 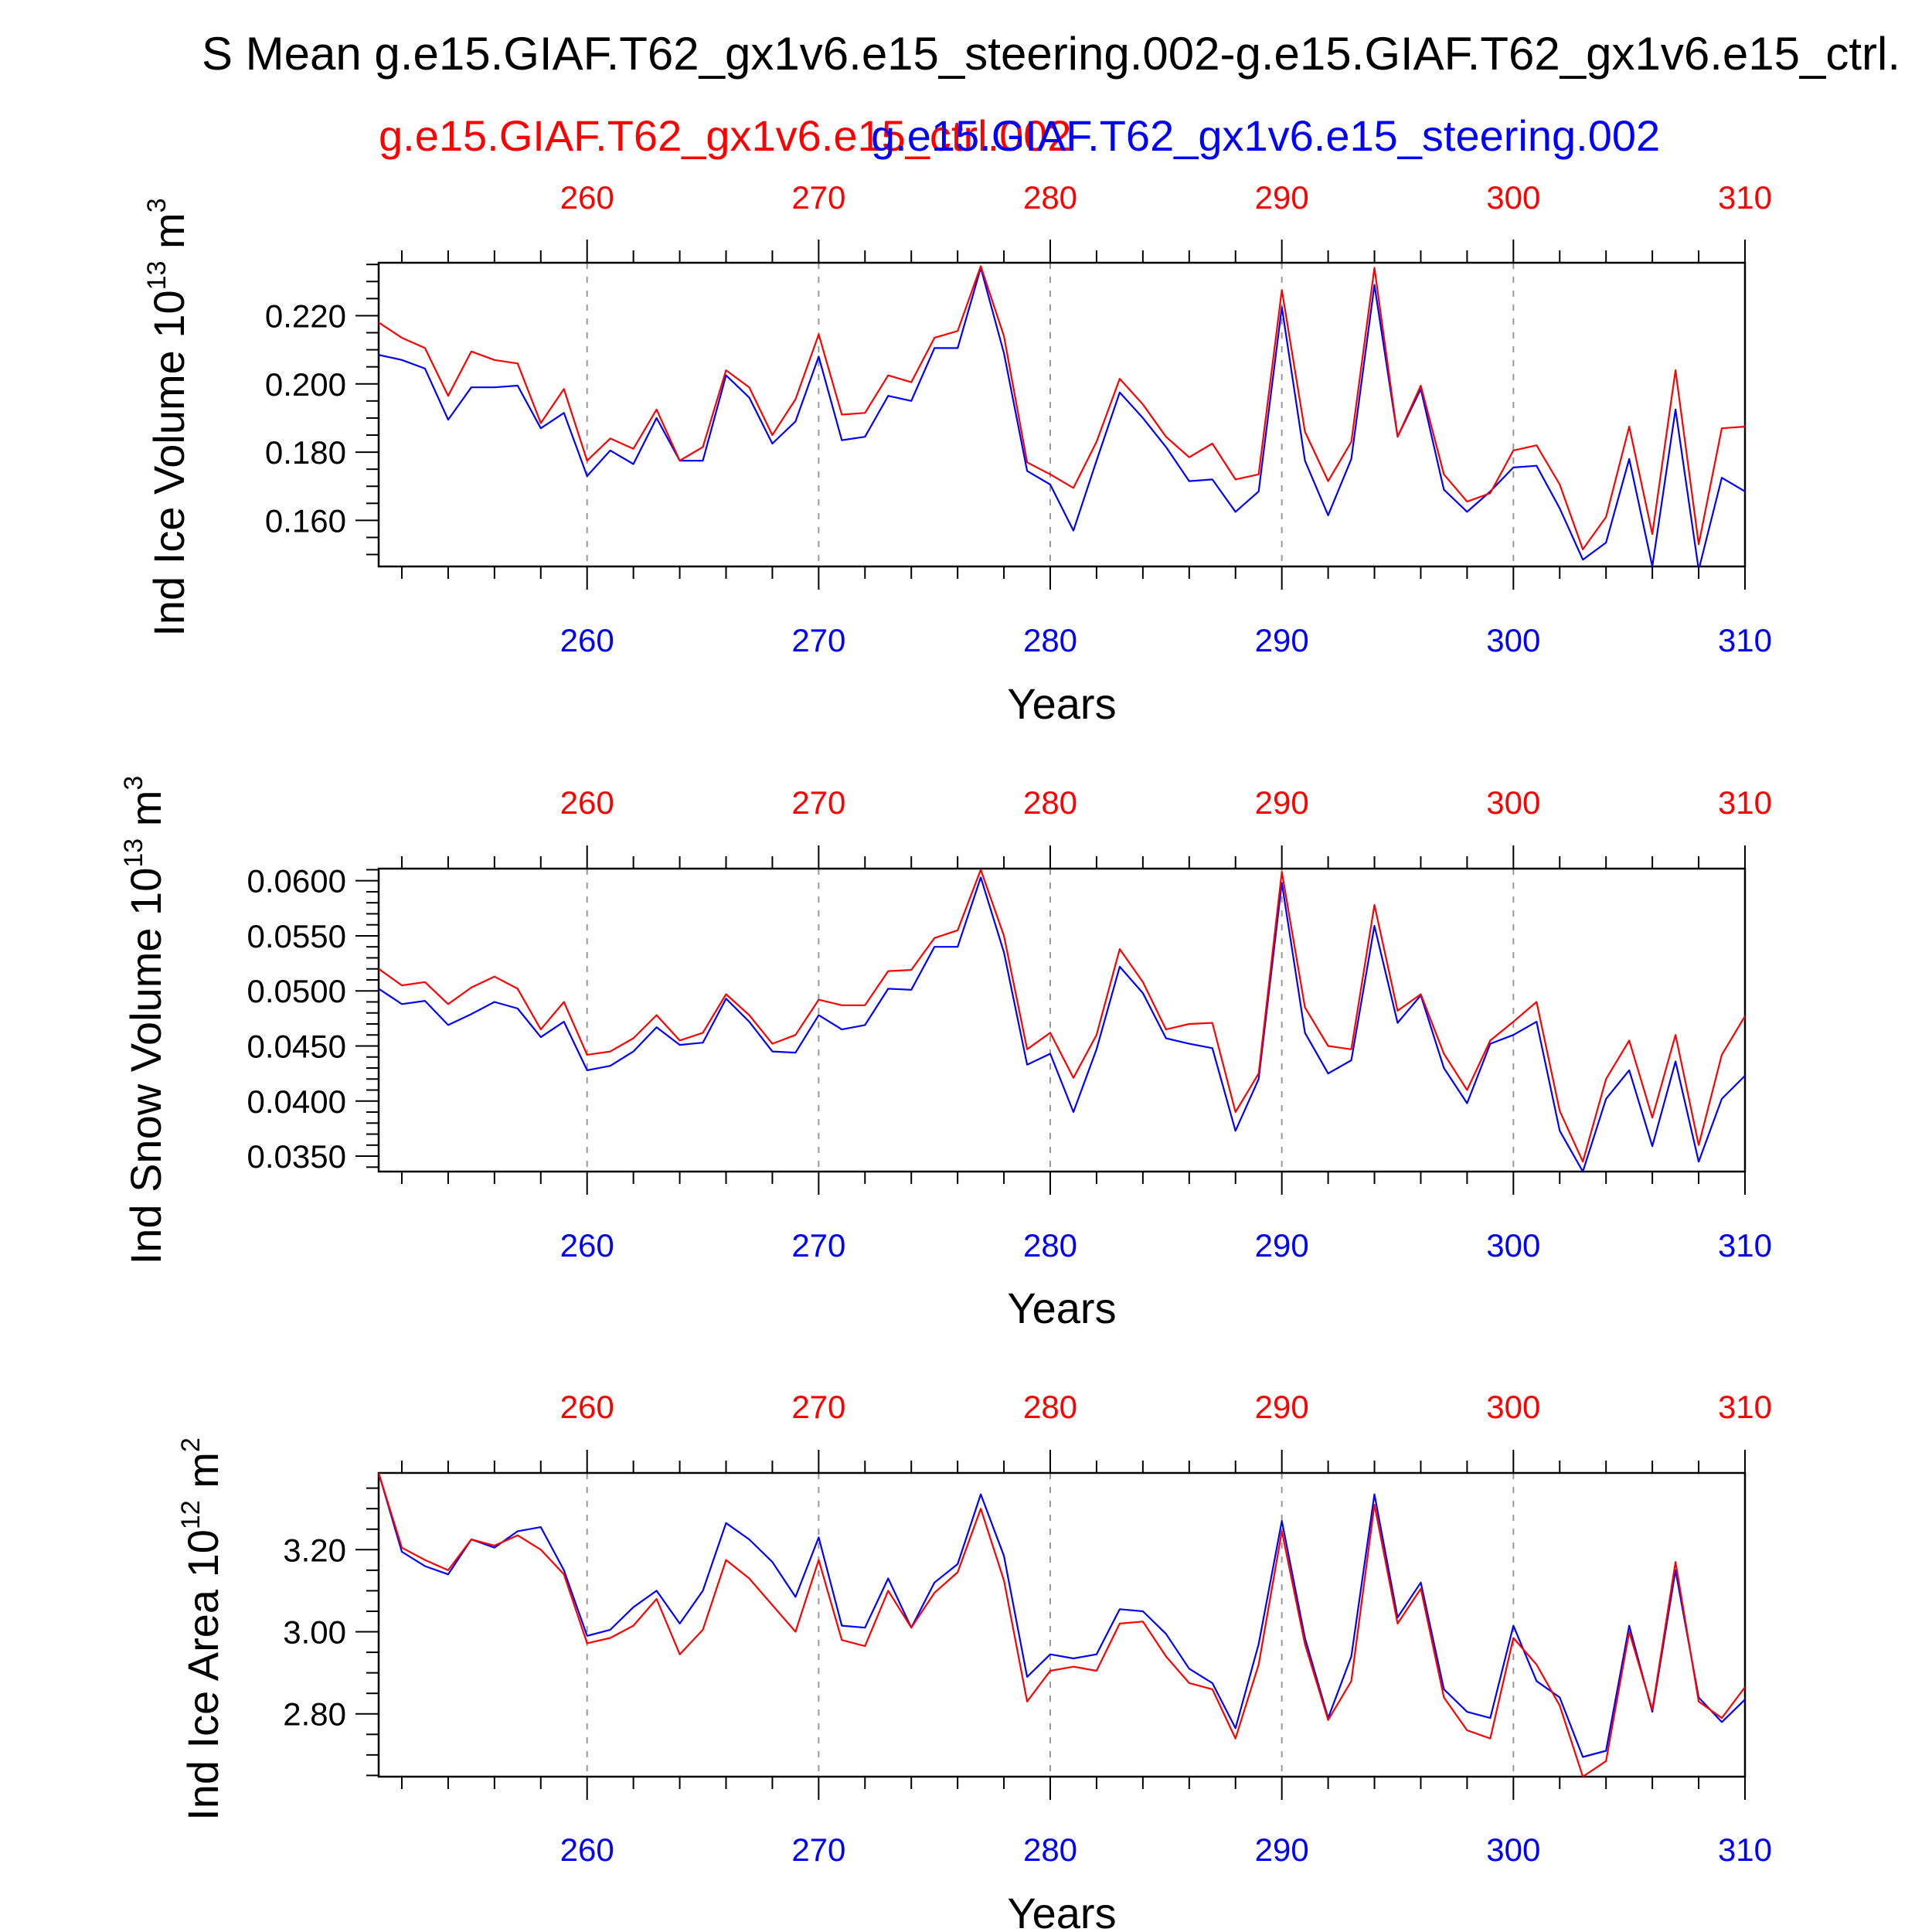 I want to click on y-tick-label: 0.0350, so click(x=296, y=1156).